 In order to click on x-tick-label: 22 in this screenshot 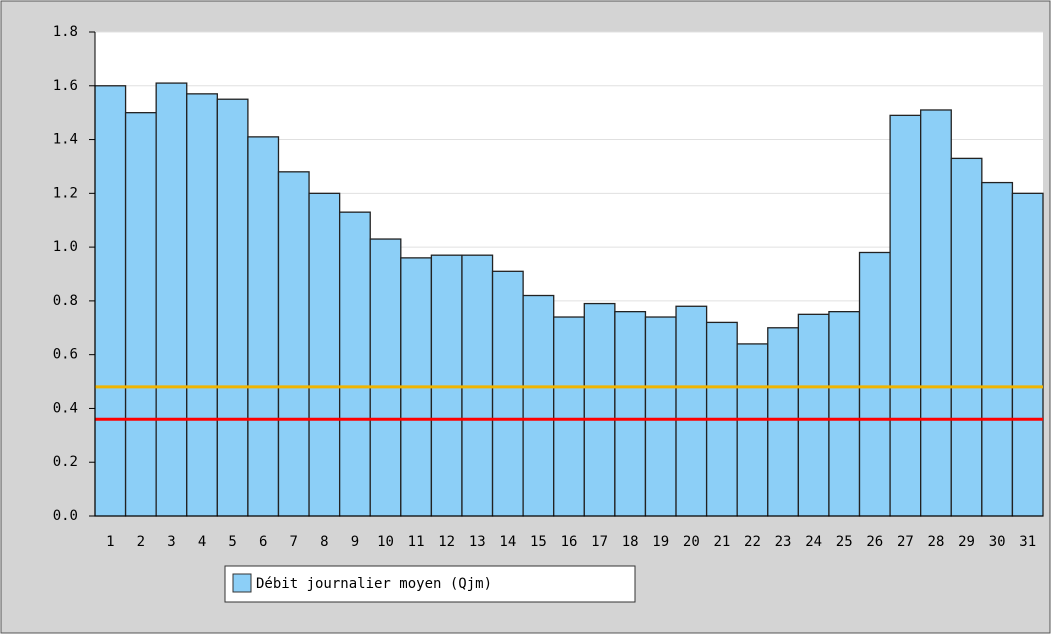, I will do `click(752, 542)`.